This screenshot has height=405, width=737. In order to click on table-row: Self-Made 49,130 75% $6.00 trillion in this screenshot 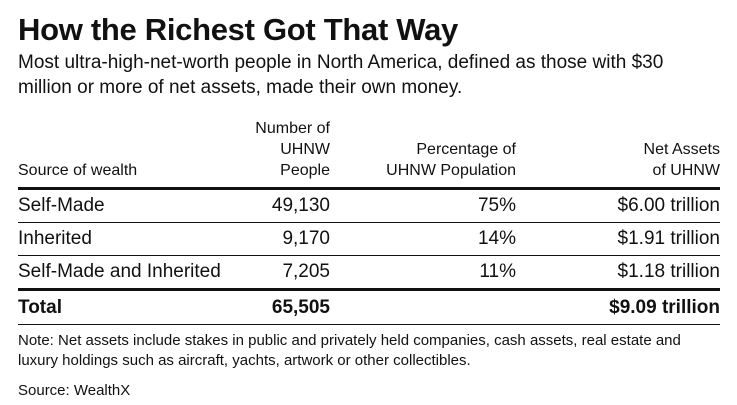, I will do `click(369, 205)`.